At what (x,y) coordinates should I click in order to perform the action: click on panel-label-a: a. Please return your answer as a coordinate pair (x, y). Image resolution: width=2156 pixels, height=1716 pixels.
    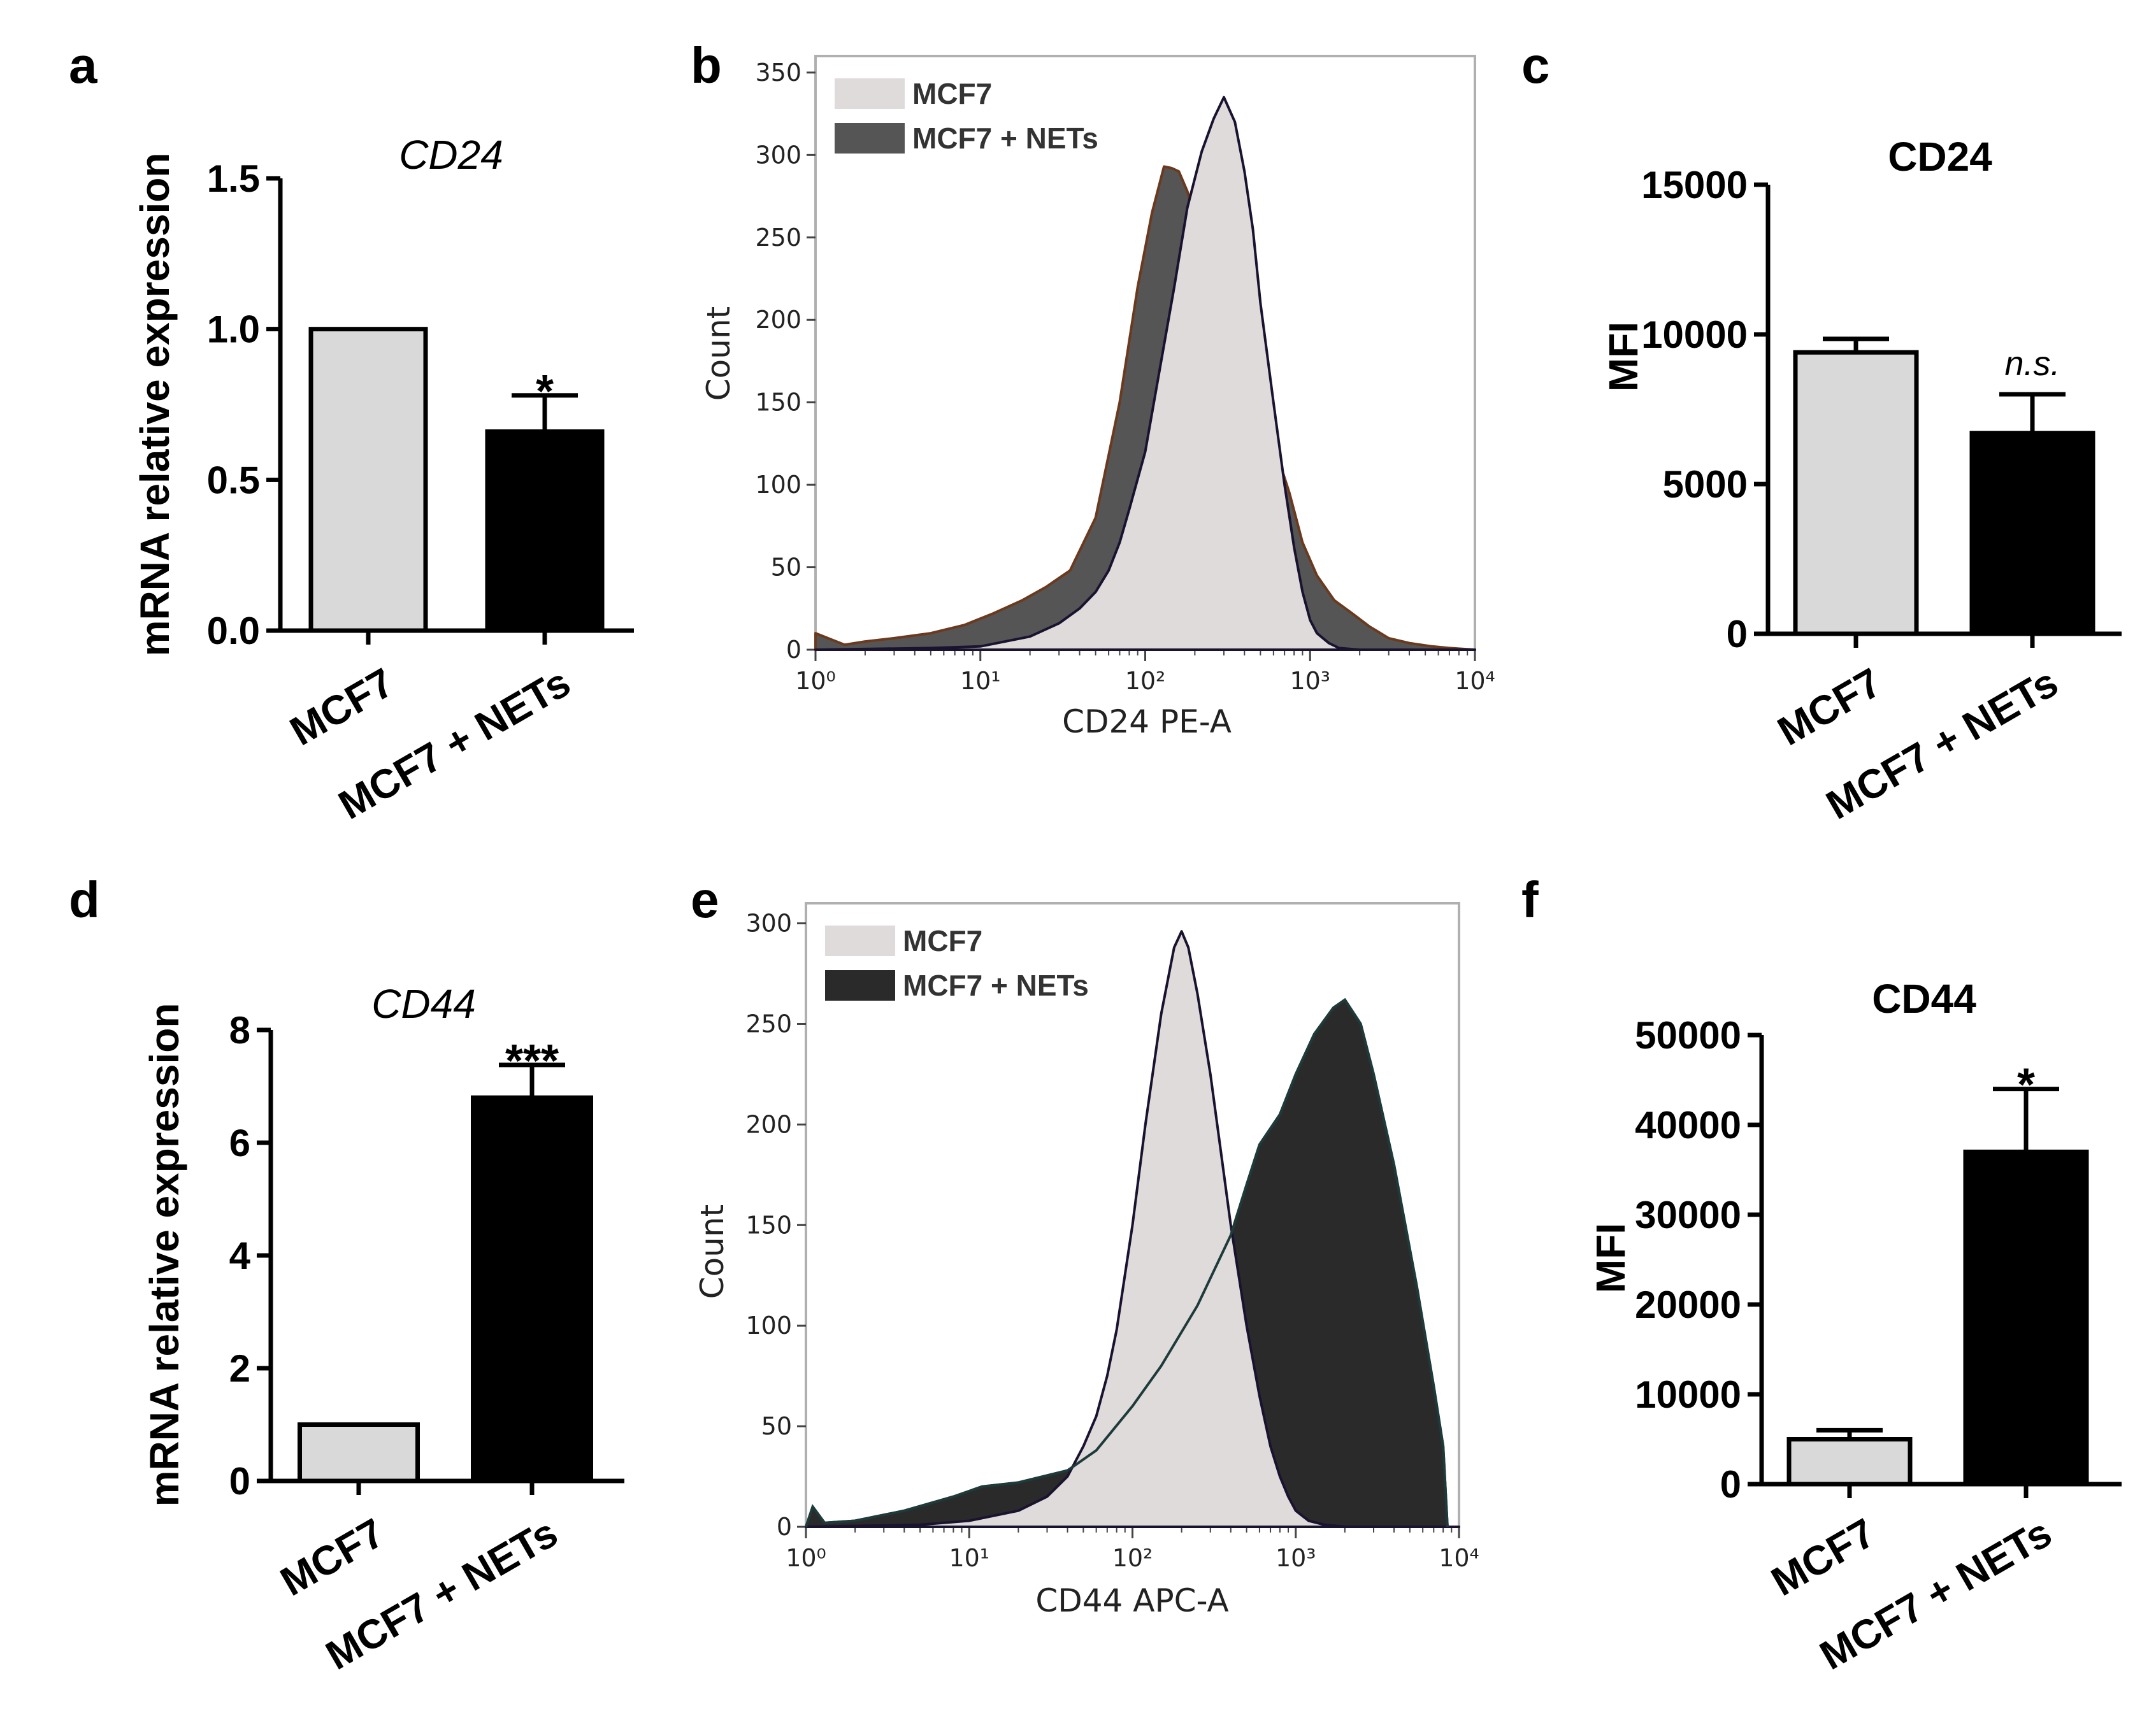
    Looking at the image, I should click on (83, 65).